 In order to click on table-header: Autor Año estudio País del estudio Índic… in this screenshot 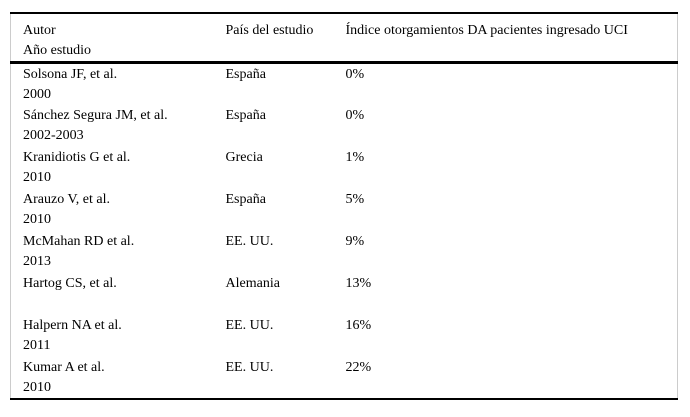, I will do `click(344, 38)`.